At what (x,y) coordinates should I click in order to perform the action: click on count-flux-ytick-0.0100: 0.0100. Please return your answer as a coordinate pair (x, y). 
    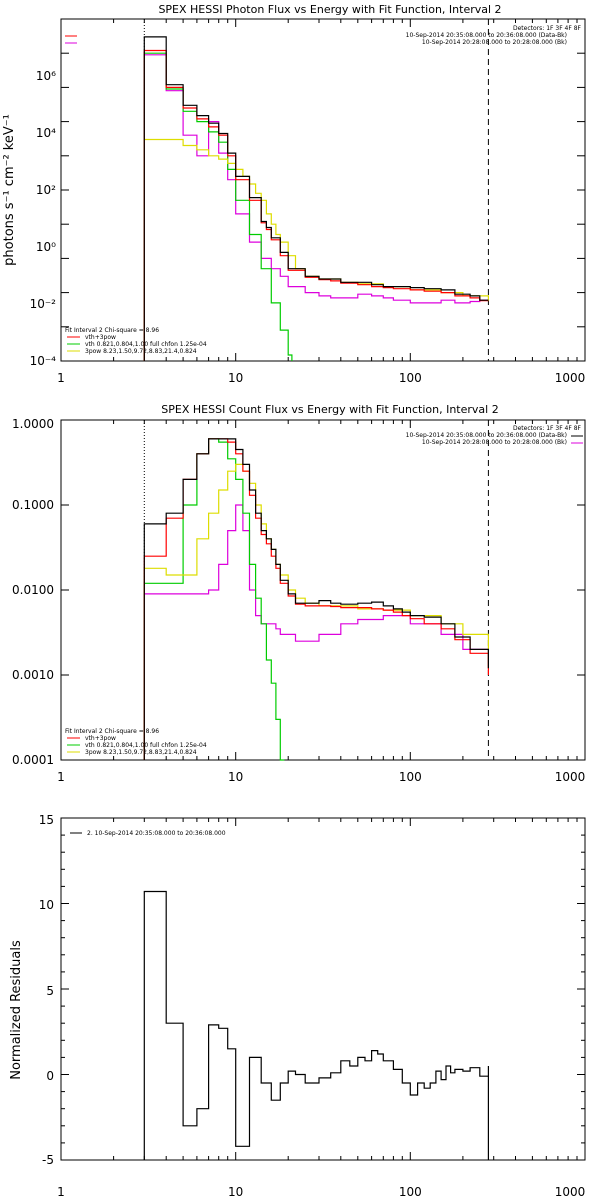
    Looking at the image, I should click on (33, 590).